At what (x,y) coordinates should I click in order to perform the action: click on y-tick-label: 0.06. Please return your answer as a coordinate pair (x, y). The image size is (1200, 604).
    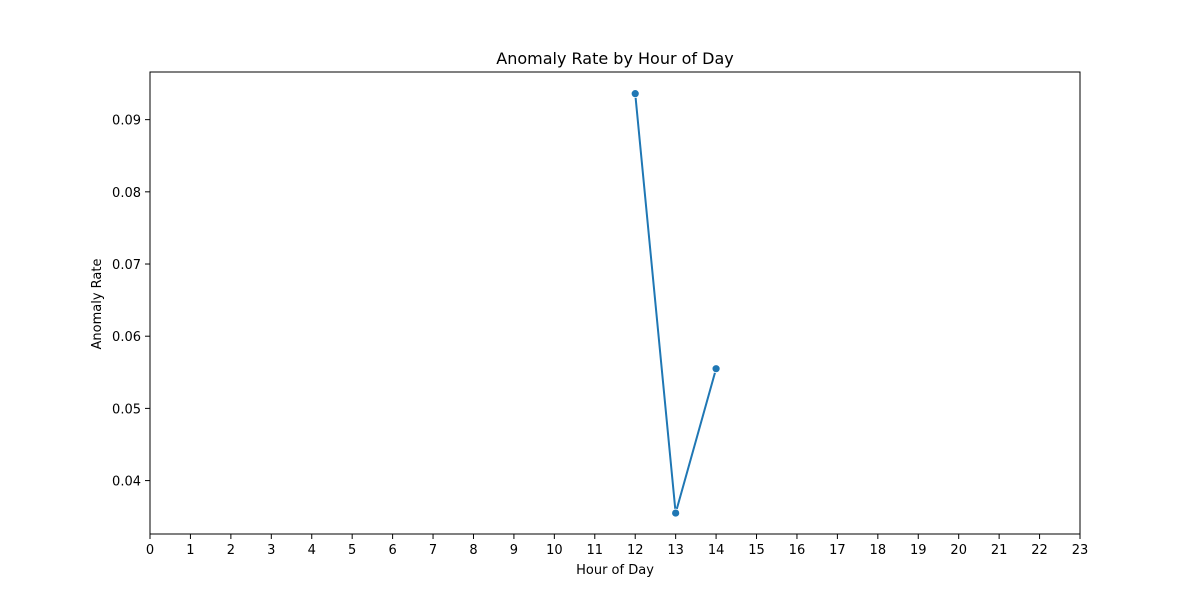
    Looking at the image, I should click on (126, 337).